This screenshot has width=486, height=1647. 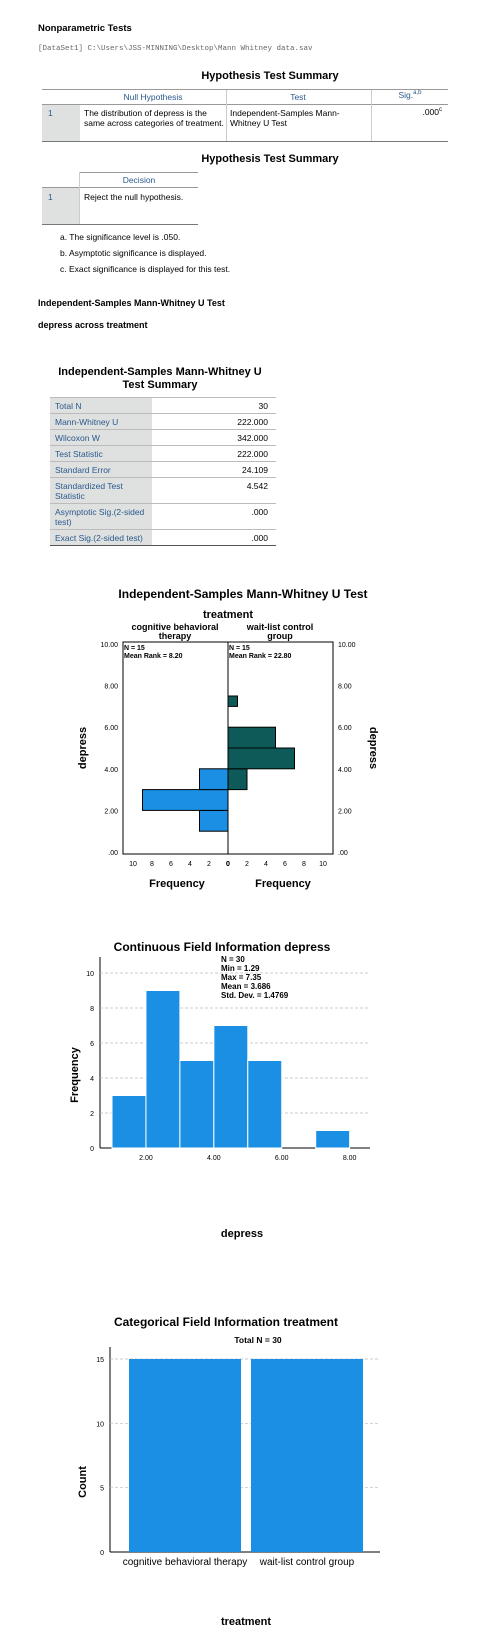 I want to click on y-tick: 5, so click(x=102, y=1489).